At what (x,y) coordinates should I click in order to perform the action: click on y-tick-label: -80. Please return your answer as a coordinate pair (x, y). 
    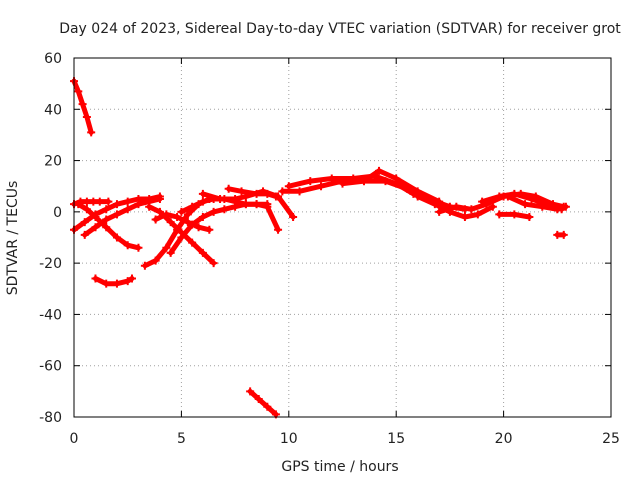
    Looking at the image, I should click on (50, 418).